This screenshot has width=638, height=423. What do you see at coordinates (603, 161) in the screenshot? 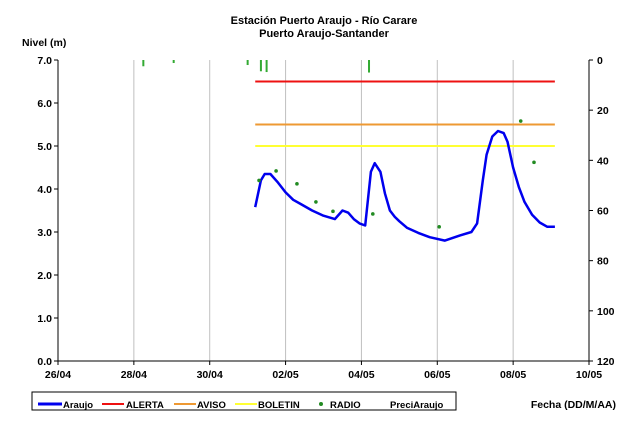
I see `y2-tick-label: 40` at bounding box center [603, 161].